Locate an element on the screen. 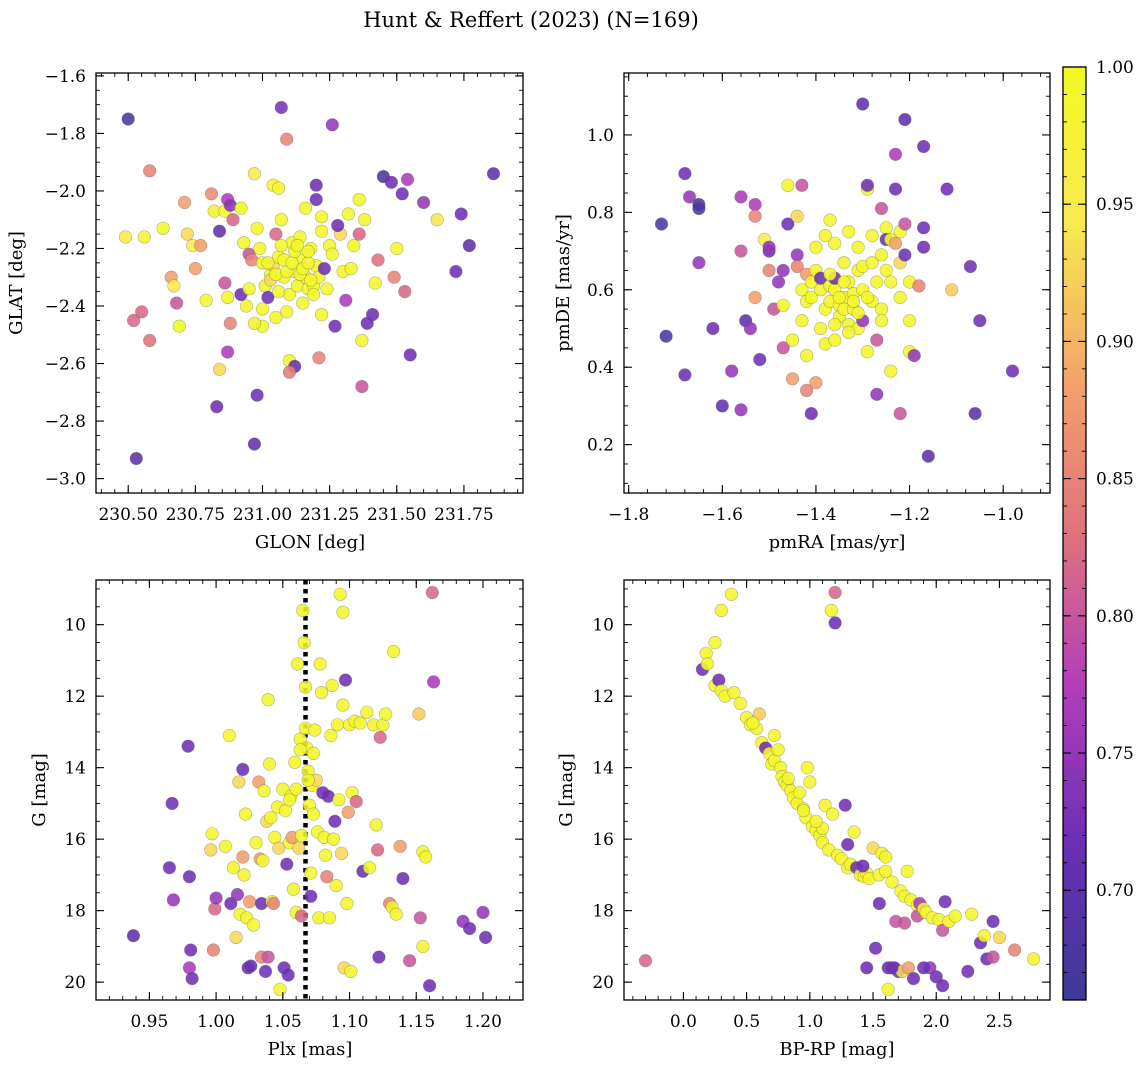 Image resolution: width=1148 pixels, height=1067 pixels. colorbar-tick-label: 1.00 is located at coordinates (1115, 68).